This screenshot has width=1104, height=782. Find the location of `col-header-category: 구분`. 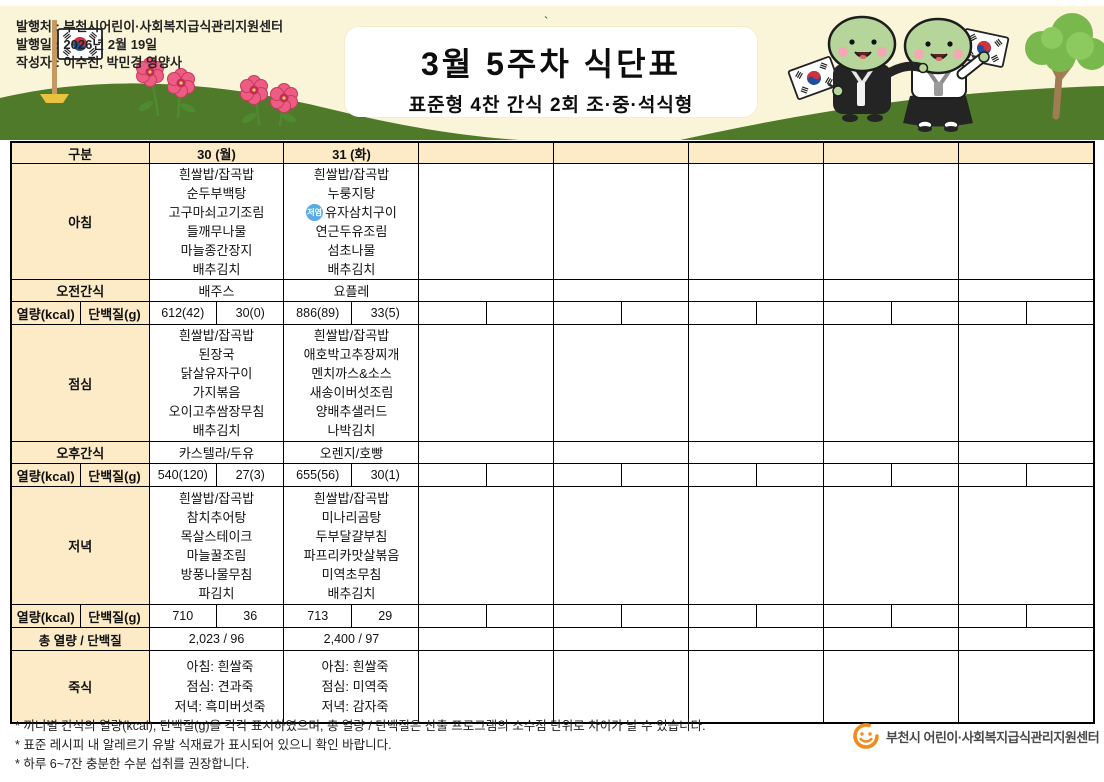

col-header-category: 구분 is located at coordinates (80, 152).